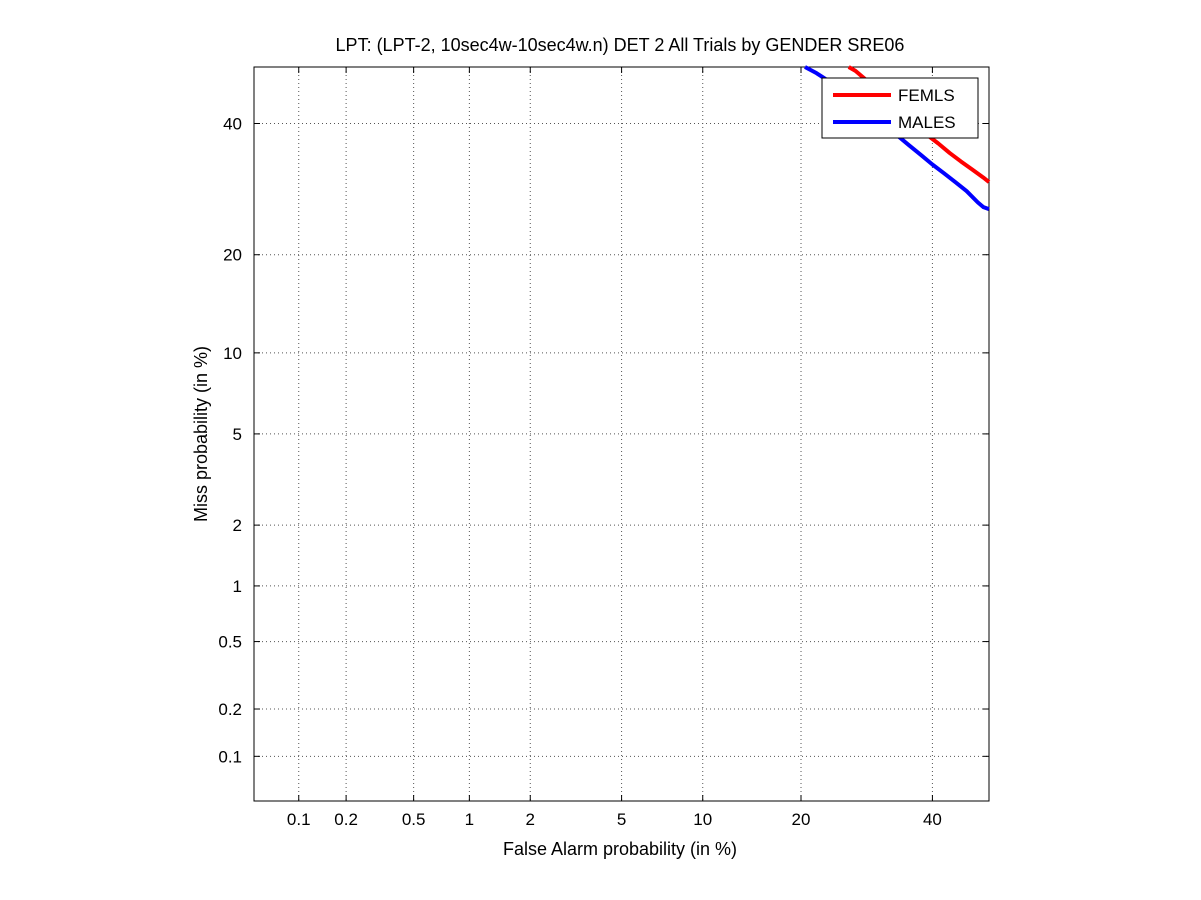 This screenshot has height=900, width=1201. I want to click on x-tick-label: 0.2, so click(346, 819).